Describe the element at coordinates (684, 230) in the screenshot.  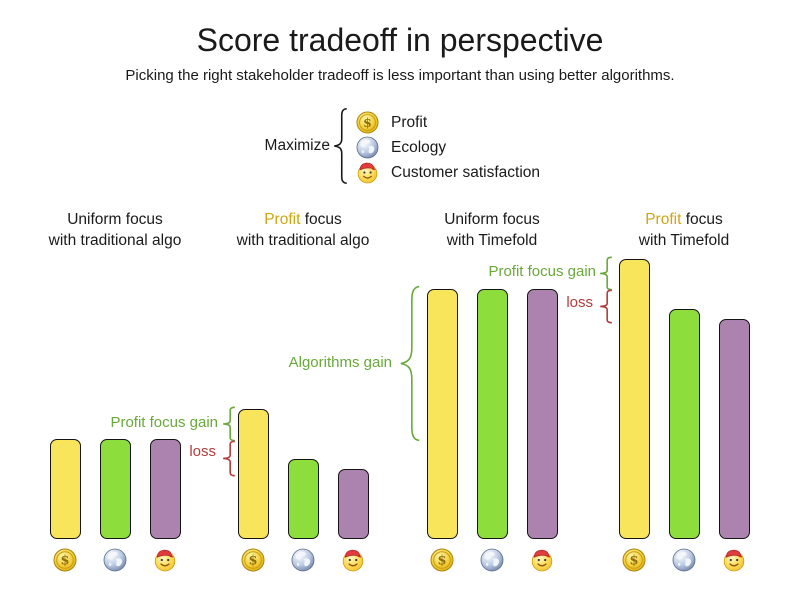
I see `group-label-profit-timefold: Profit focus with Timefold` at that location.